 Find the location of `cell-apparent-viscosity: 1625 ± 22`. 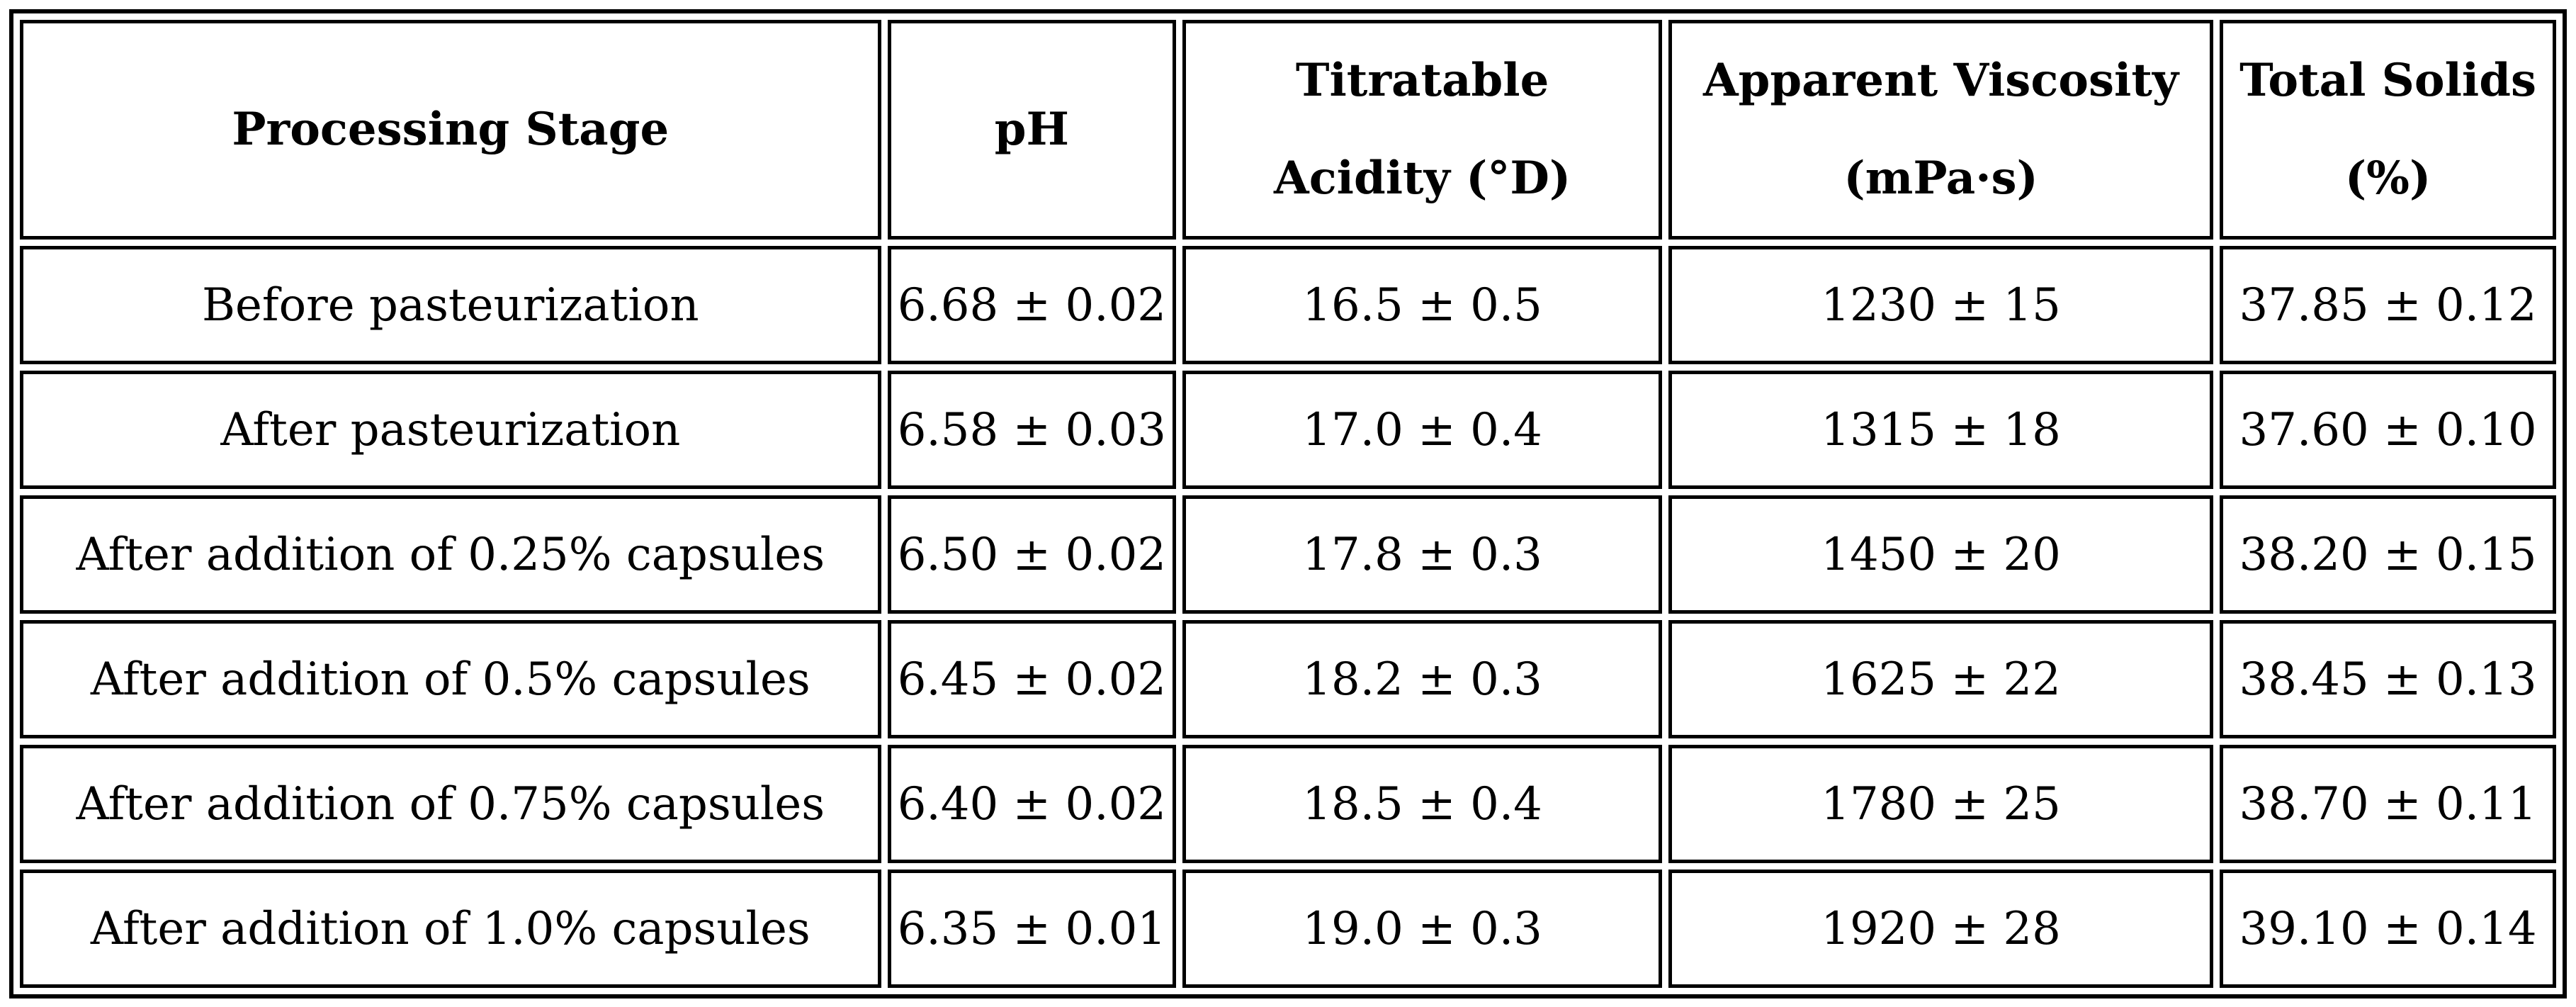

cell-apparent-viscosity: 1625 ± 22 is located at coordinates (1941, 679).